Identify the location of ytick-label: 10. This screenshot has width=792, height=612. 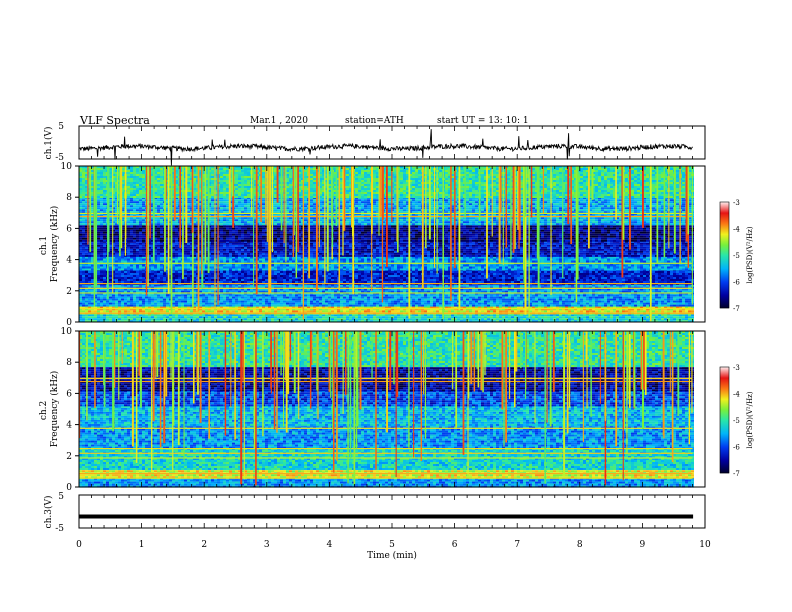
(67, 167).